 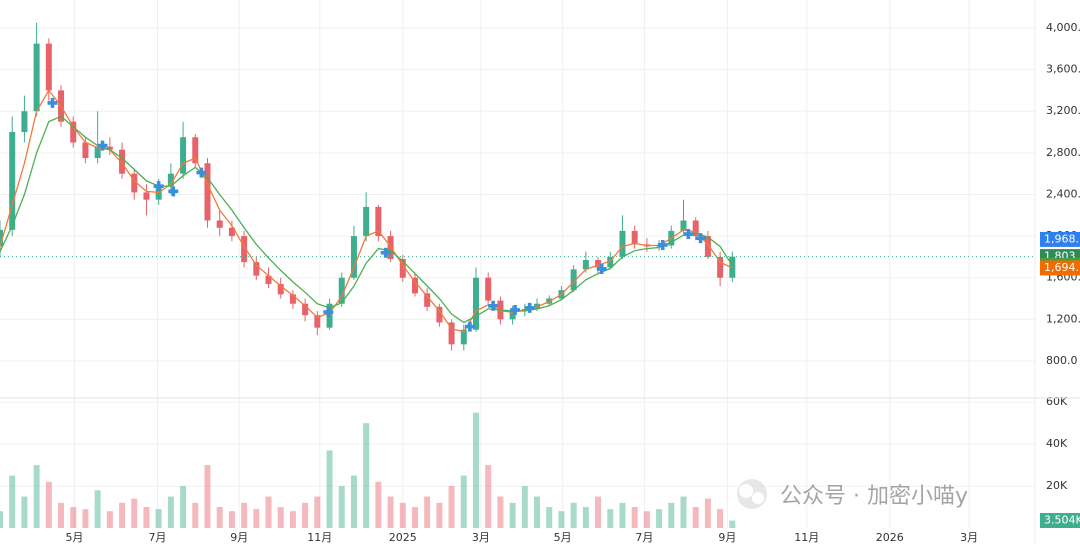 What do you see at coordinates (481, 537) in the screenshot?
I see `x-tick-label: 3月` at bounding box center [481, 537].